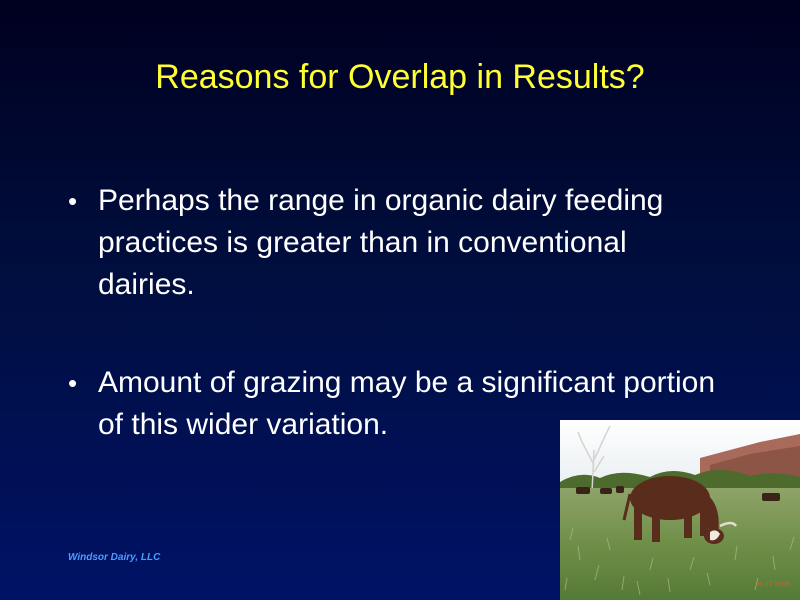  Describe the element at coordinates (114, 557) in the screenshot. I see `footer-company-name: Windsor Dairy, LLC` at that location.